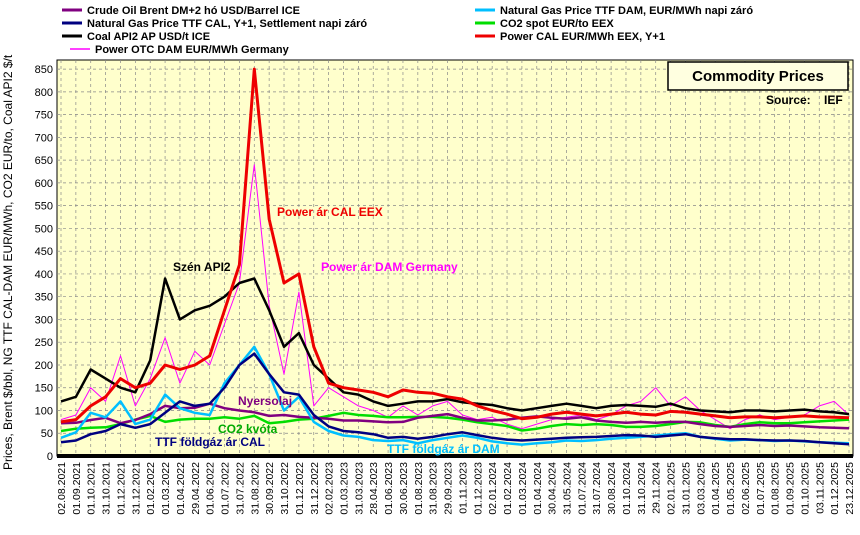 The image size is (860, 535). Describe the element at coordinates (404, 488) in the screenshot. I see `x-tick-label: 30.06.2023` at that location.